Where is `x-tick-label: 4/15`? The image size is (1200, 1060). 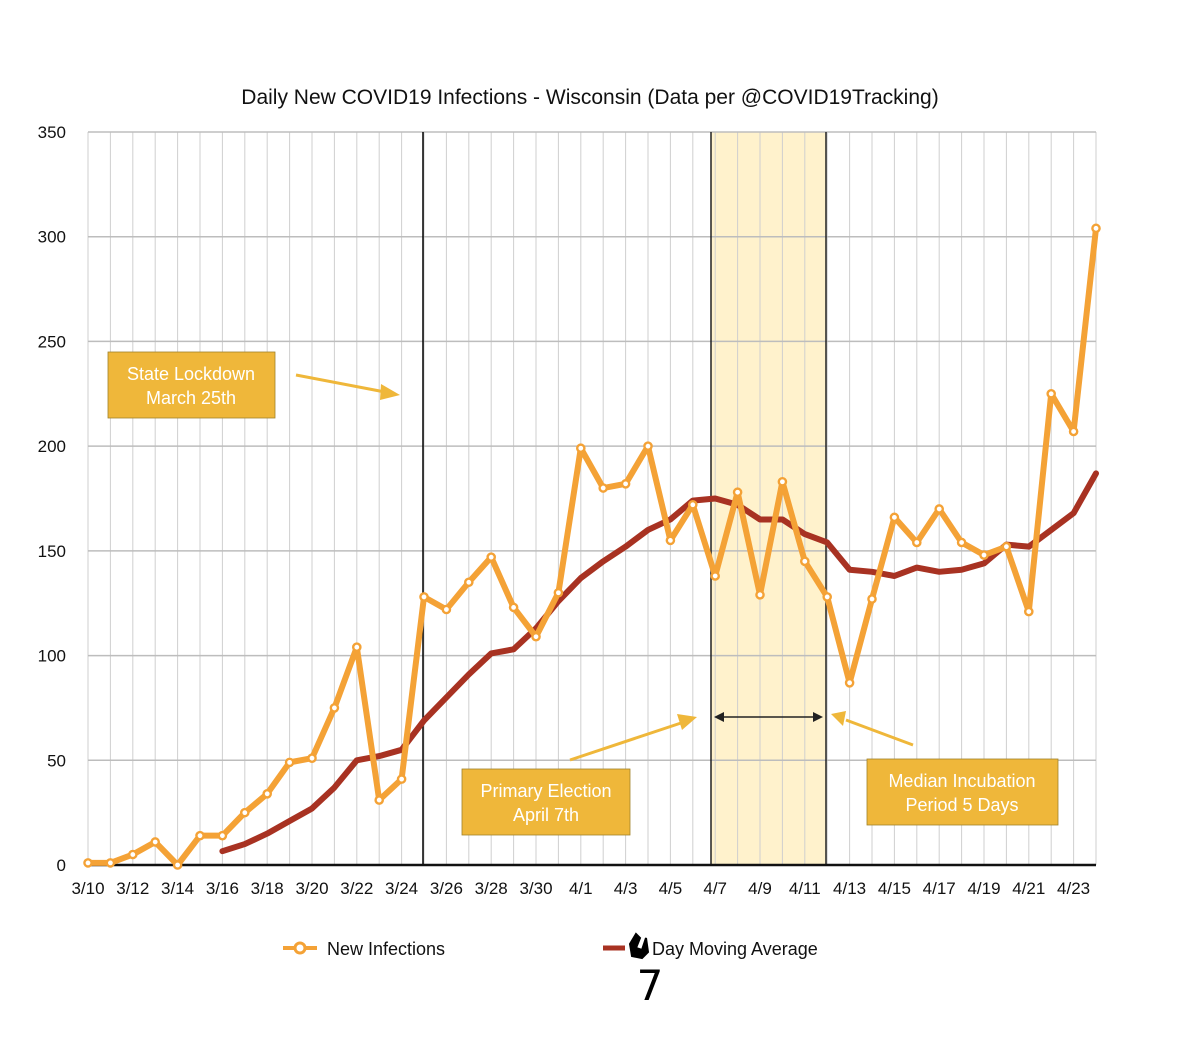 x-tick-label: 4/15 is located at coordinates (894, 888).